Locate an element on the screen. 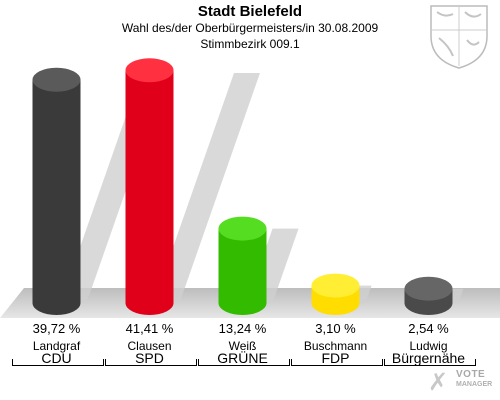  value-label: 39,72 % is located at coordinates (56, 328).